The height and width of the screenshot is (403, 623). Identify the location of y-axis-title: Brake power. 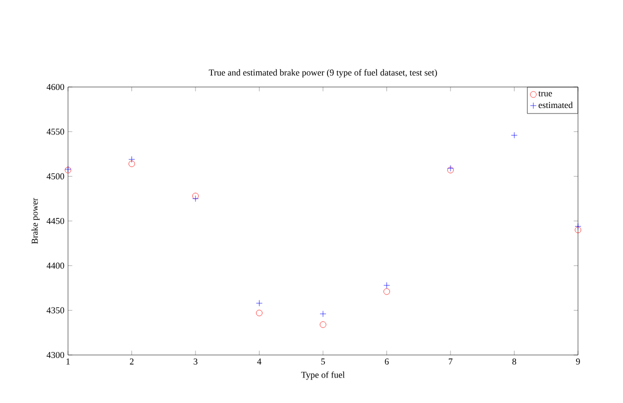
(35, 221).